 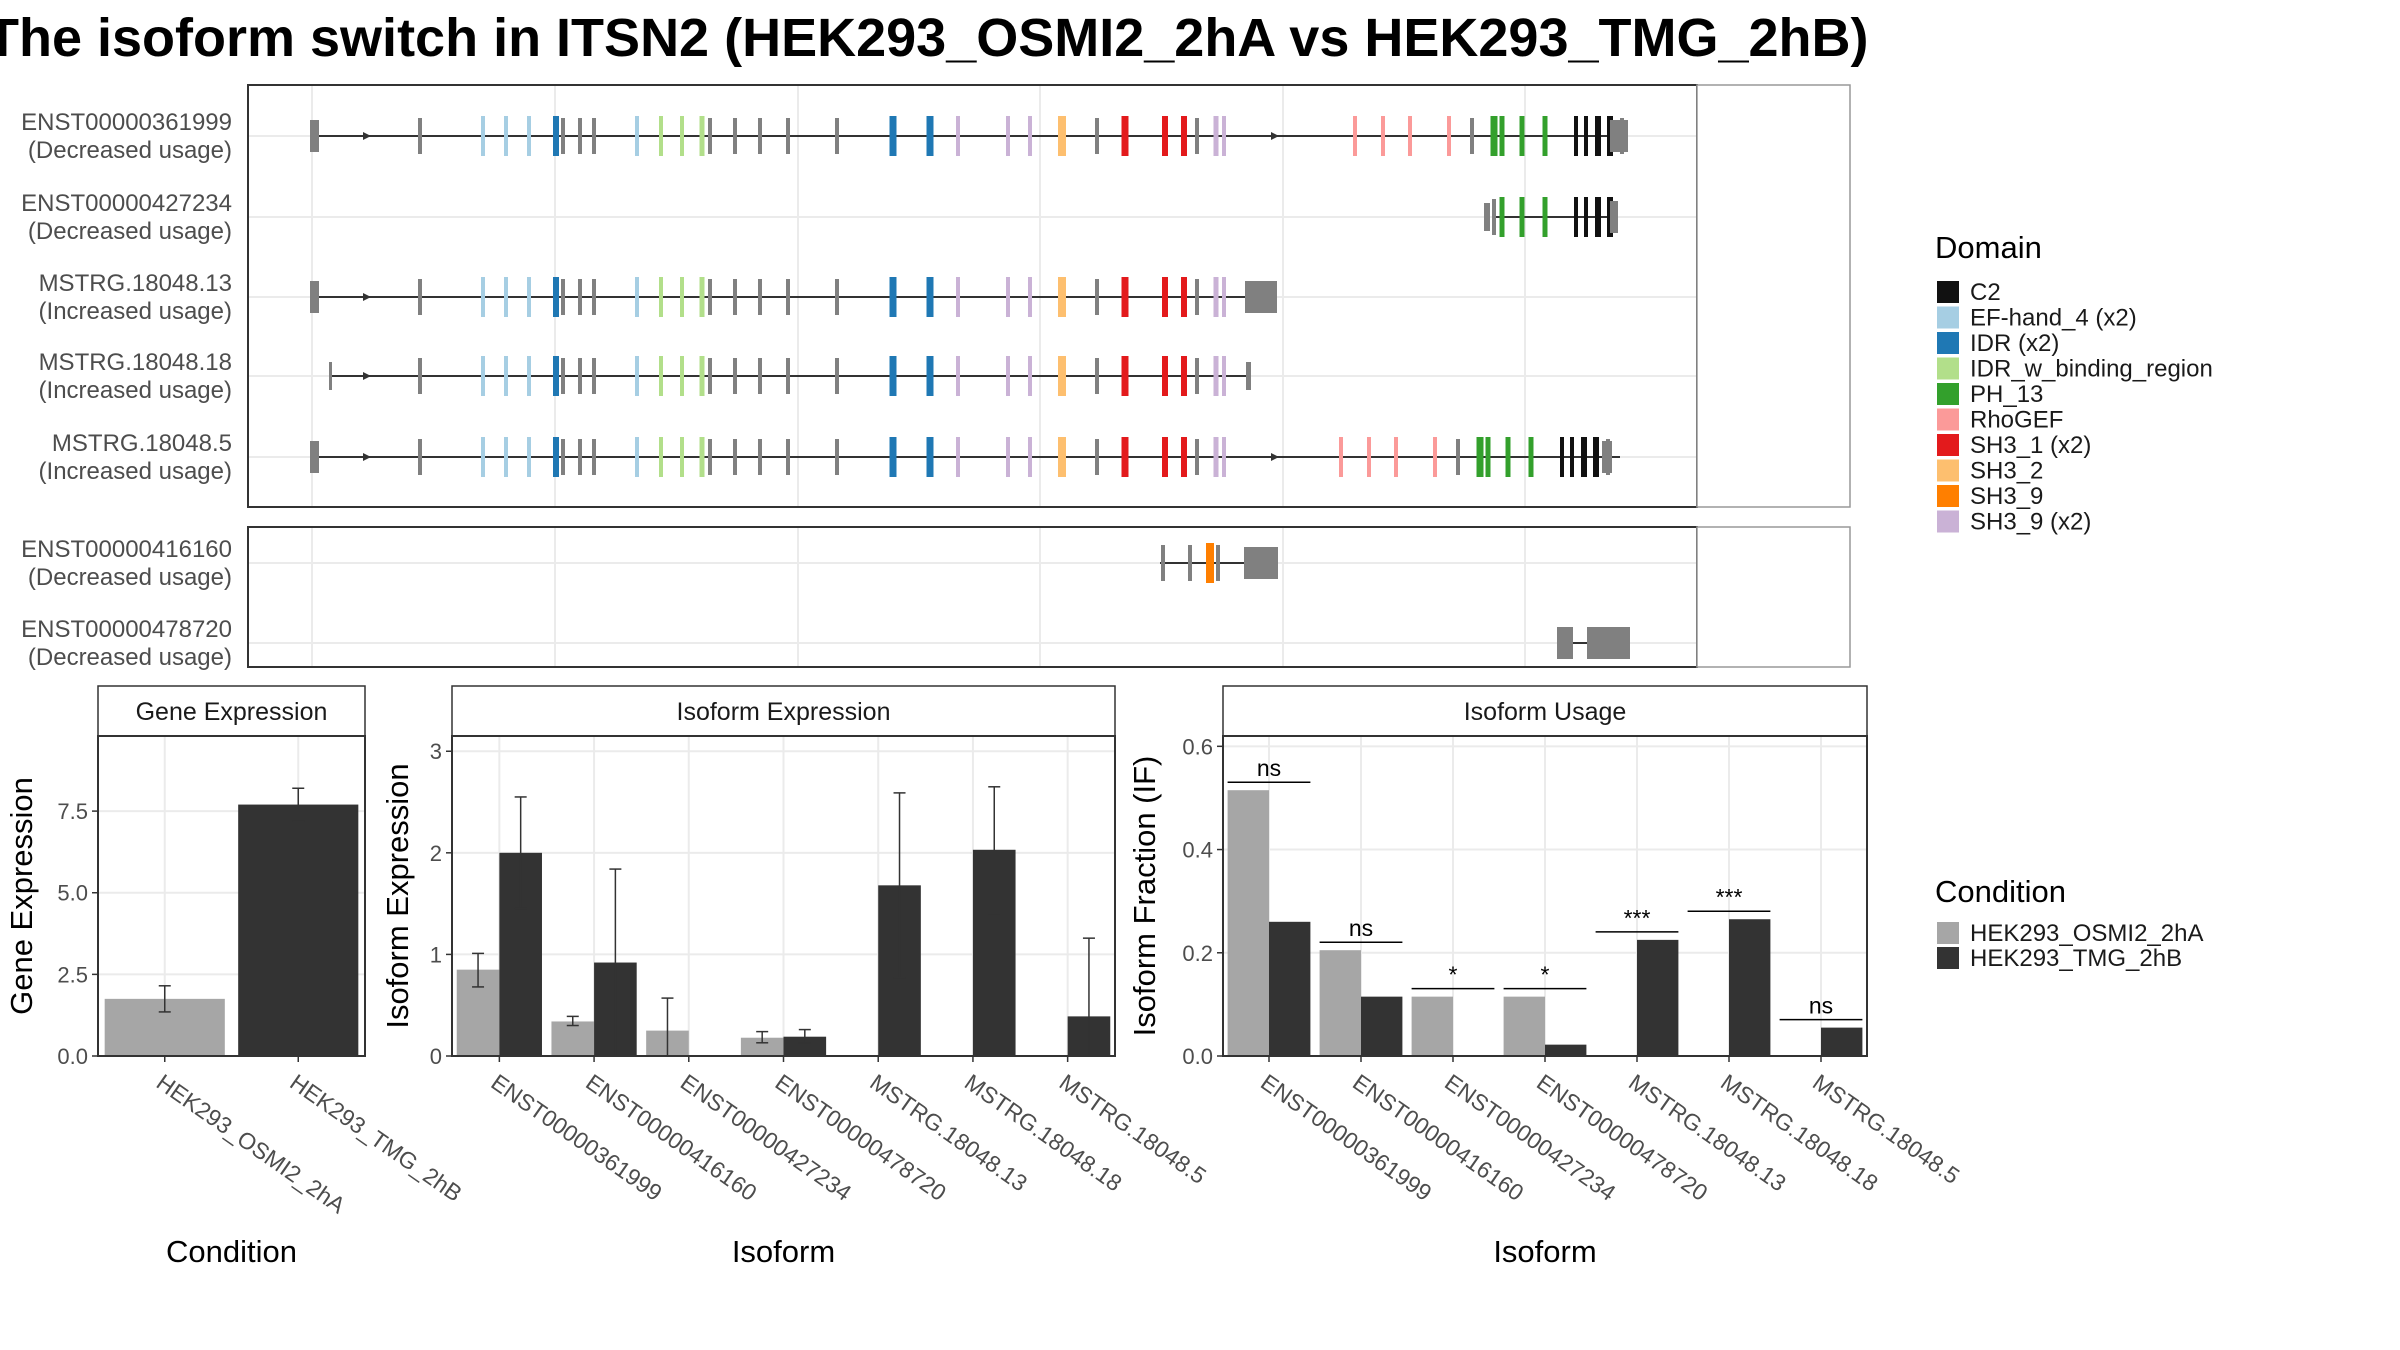 I want to click on y-tick-label: 0.2, so click(x=1197, y=953).